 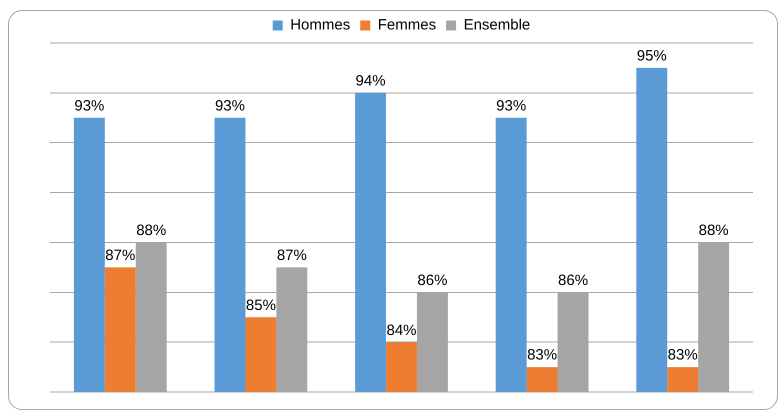 I want to click on legend-label: Ensemble, so click(x=497, y=25).